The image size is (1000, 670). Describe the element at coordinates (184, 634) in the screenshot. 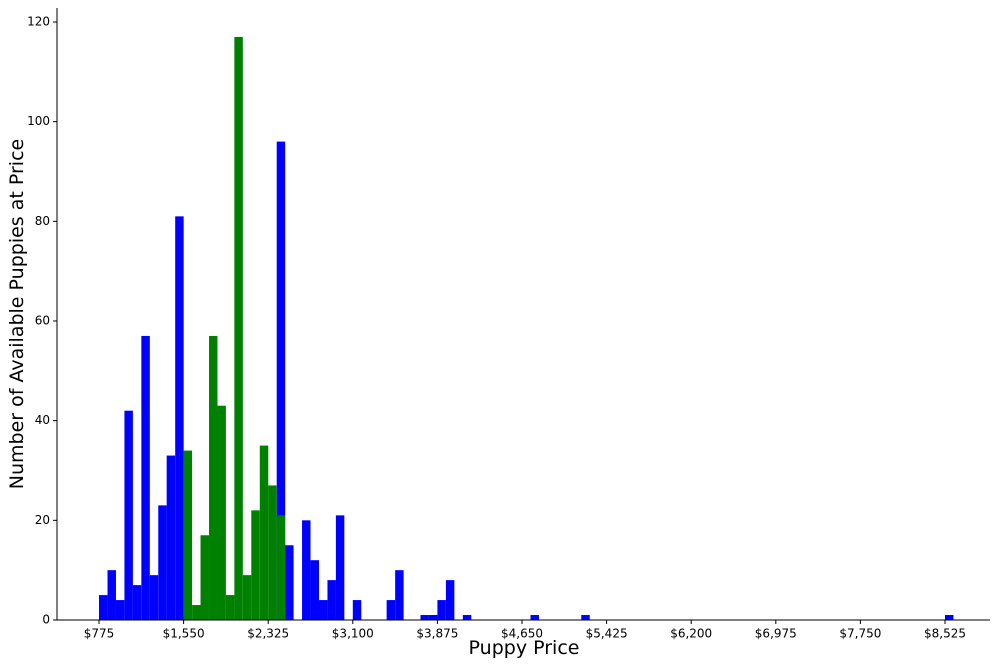

I see `x-tick-label: $1,550` at that location.